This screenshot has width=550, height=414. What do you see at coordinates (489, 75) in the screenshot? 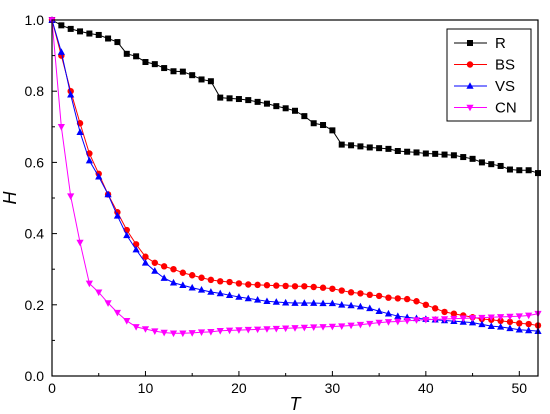
I see `legend: R BS VS CN` at bounding box center [489, 75].